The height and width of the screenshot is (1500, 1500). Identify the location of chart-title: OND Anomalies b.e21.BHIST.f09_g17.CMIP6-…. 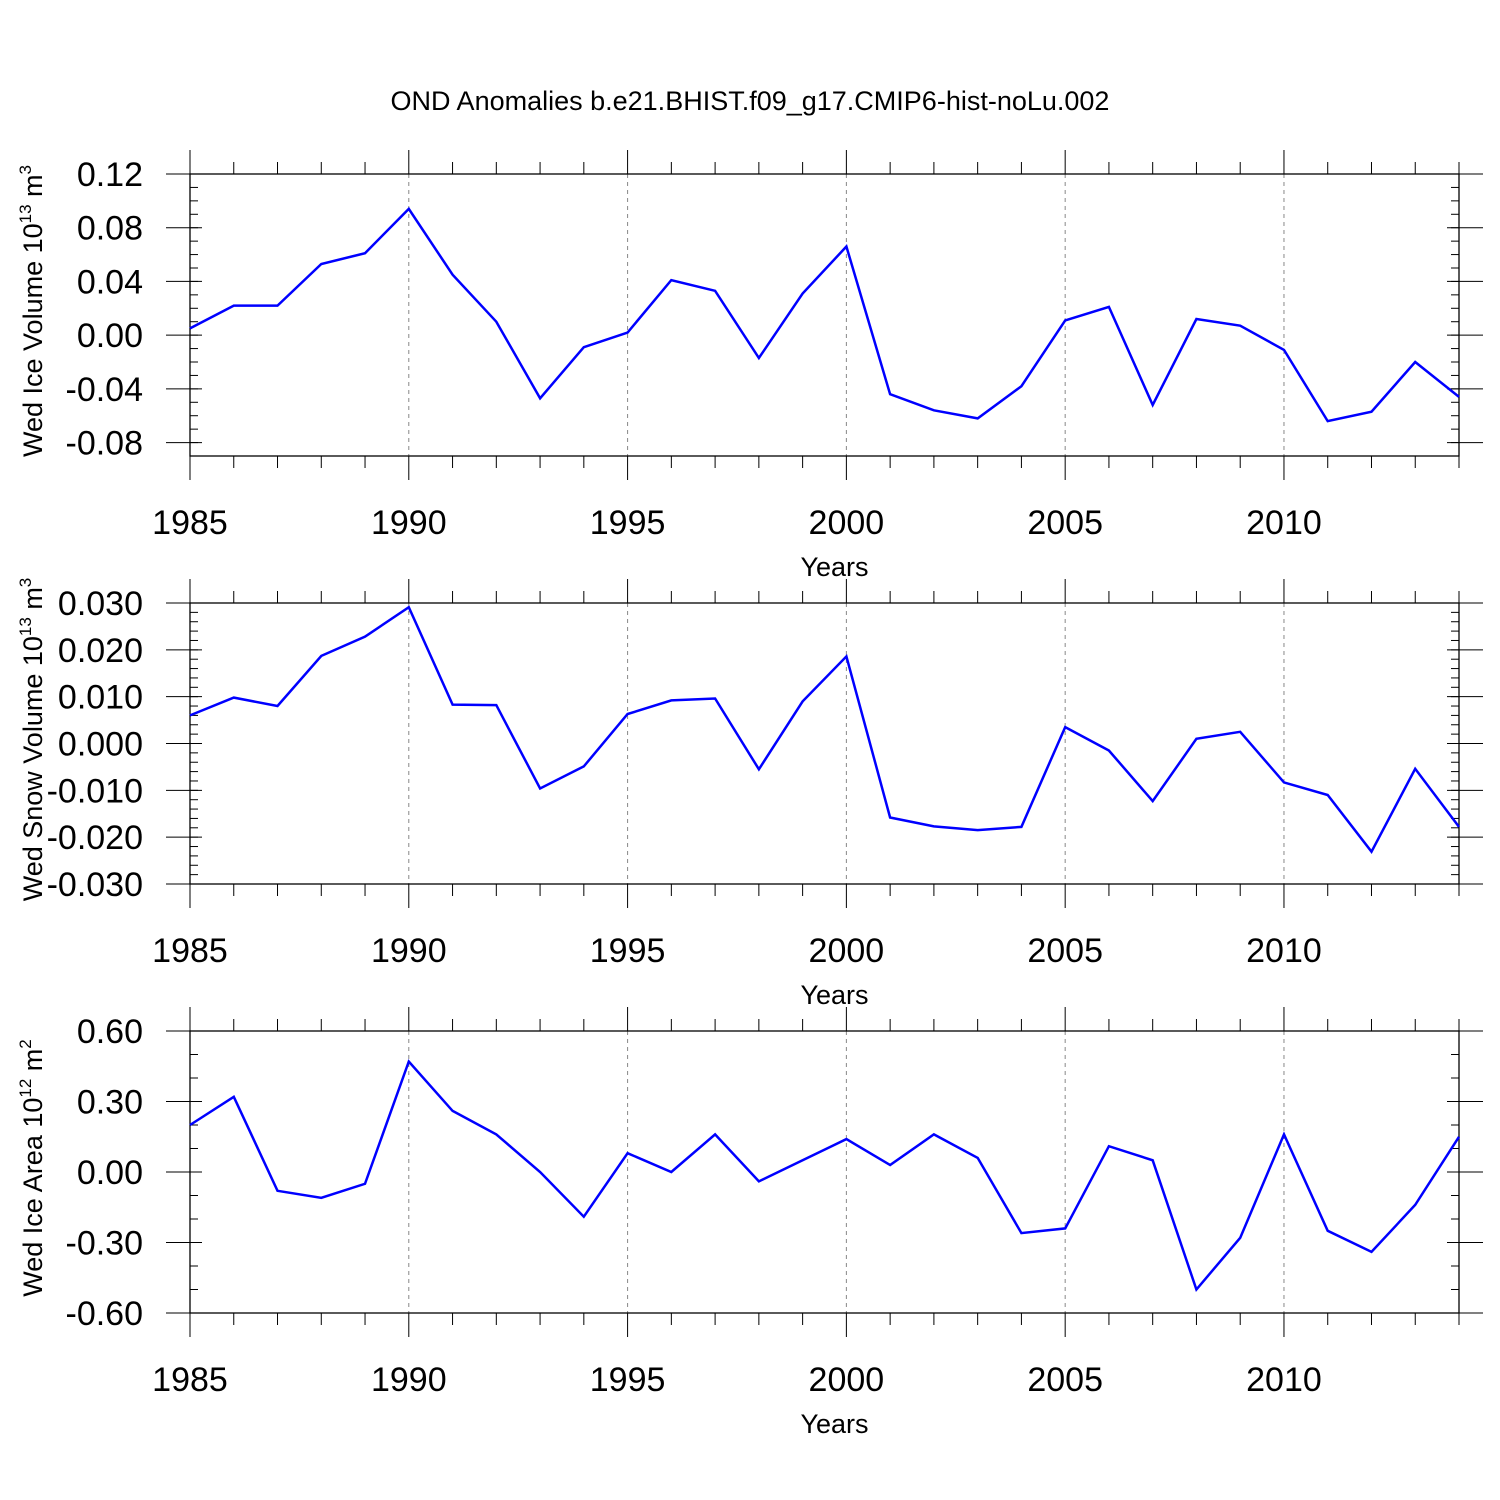
(750, 101).